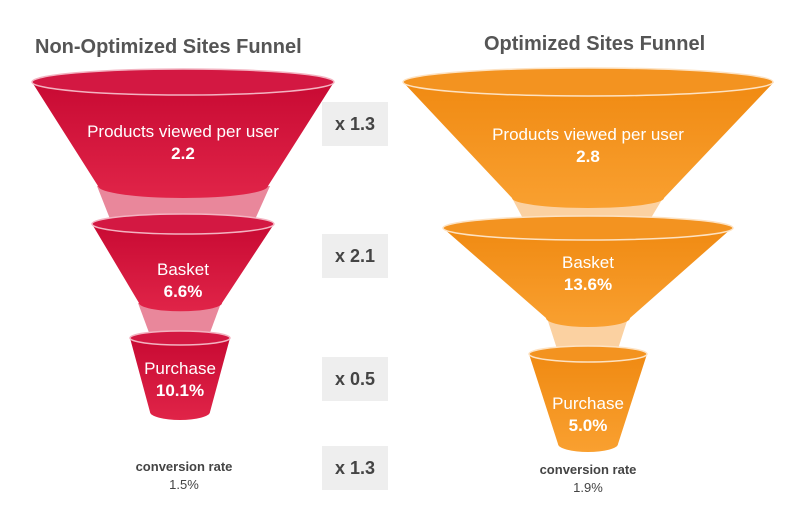 The image size is (803, 511). Describe the element at coordinates (183, 281) in the screenshot. I see `left-stage-2-text: Basket 6.6%` at that location.